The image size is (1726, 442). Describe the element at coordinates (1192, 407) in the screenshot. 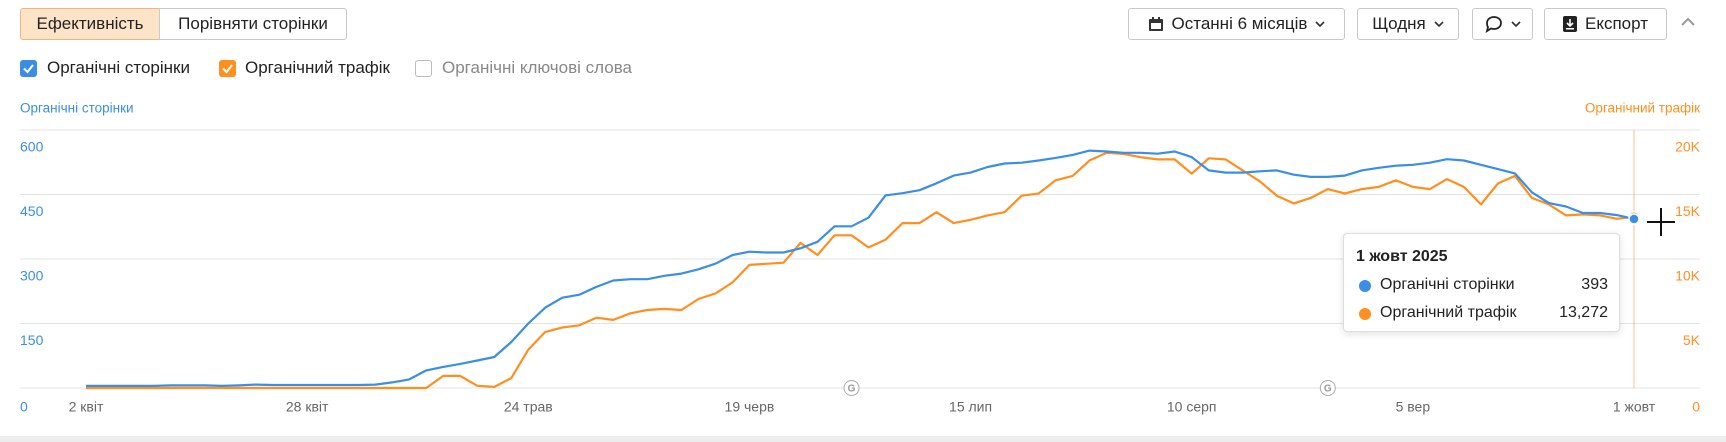

I see `x-tick-label: 10 серп` at that location.